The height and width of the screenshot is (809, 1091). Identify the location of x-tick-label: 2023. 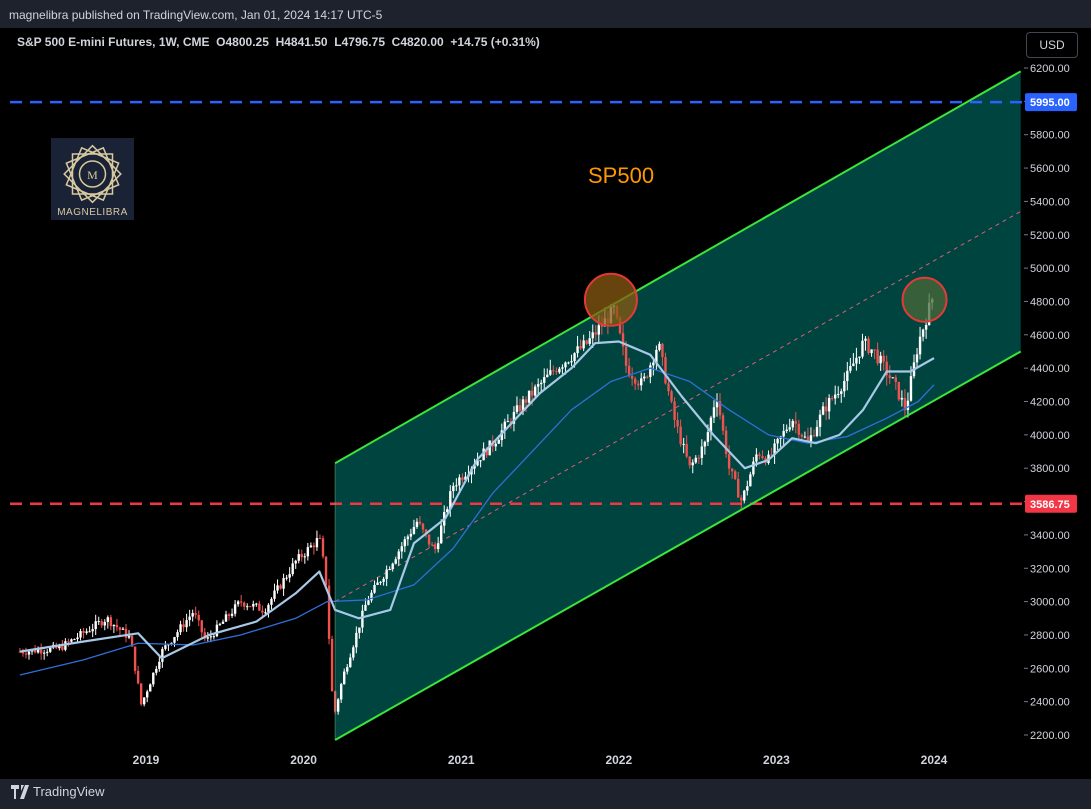
(776, 760).